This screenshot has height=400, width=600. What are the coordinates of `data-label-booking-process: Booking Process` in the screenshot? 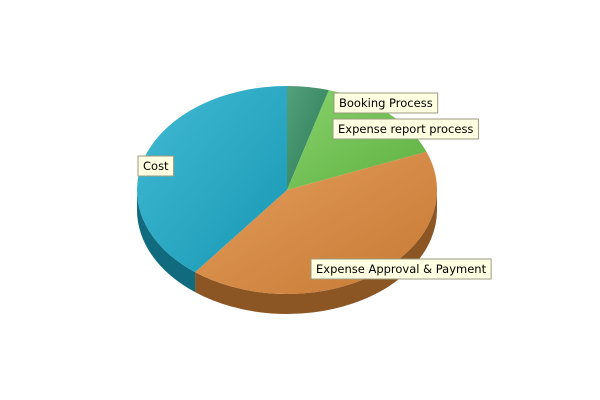 It's located at (386, 103).